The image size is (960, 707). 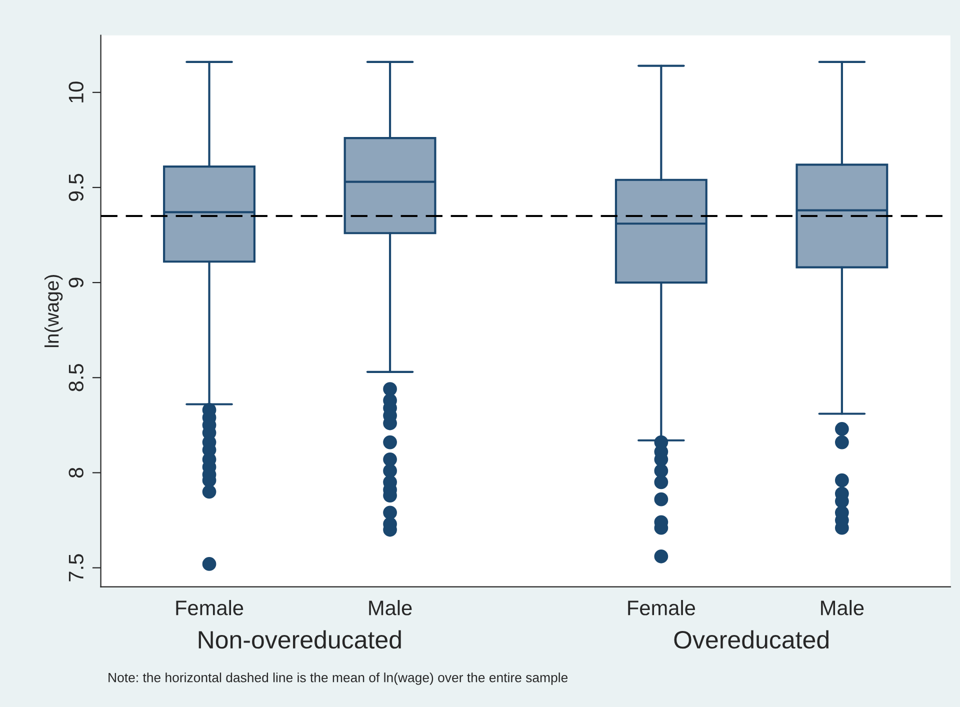 I want to click on y-tick-label: 9, so click(x=76, y=283).